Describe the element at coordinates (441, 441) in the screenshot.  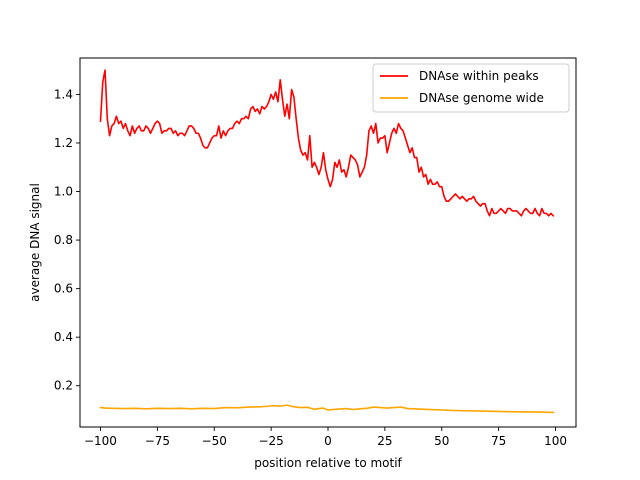
I see `x-tick-label: 50` at that location.